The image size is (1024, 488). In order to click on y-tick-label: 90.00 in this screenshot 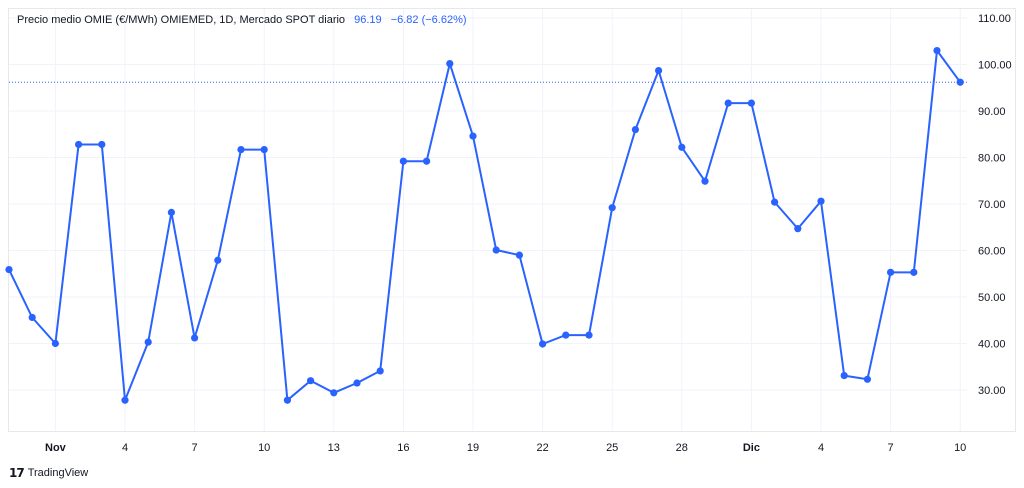, I will do `click(992, 112)`.